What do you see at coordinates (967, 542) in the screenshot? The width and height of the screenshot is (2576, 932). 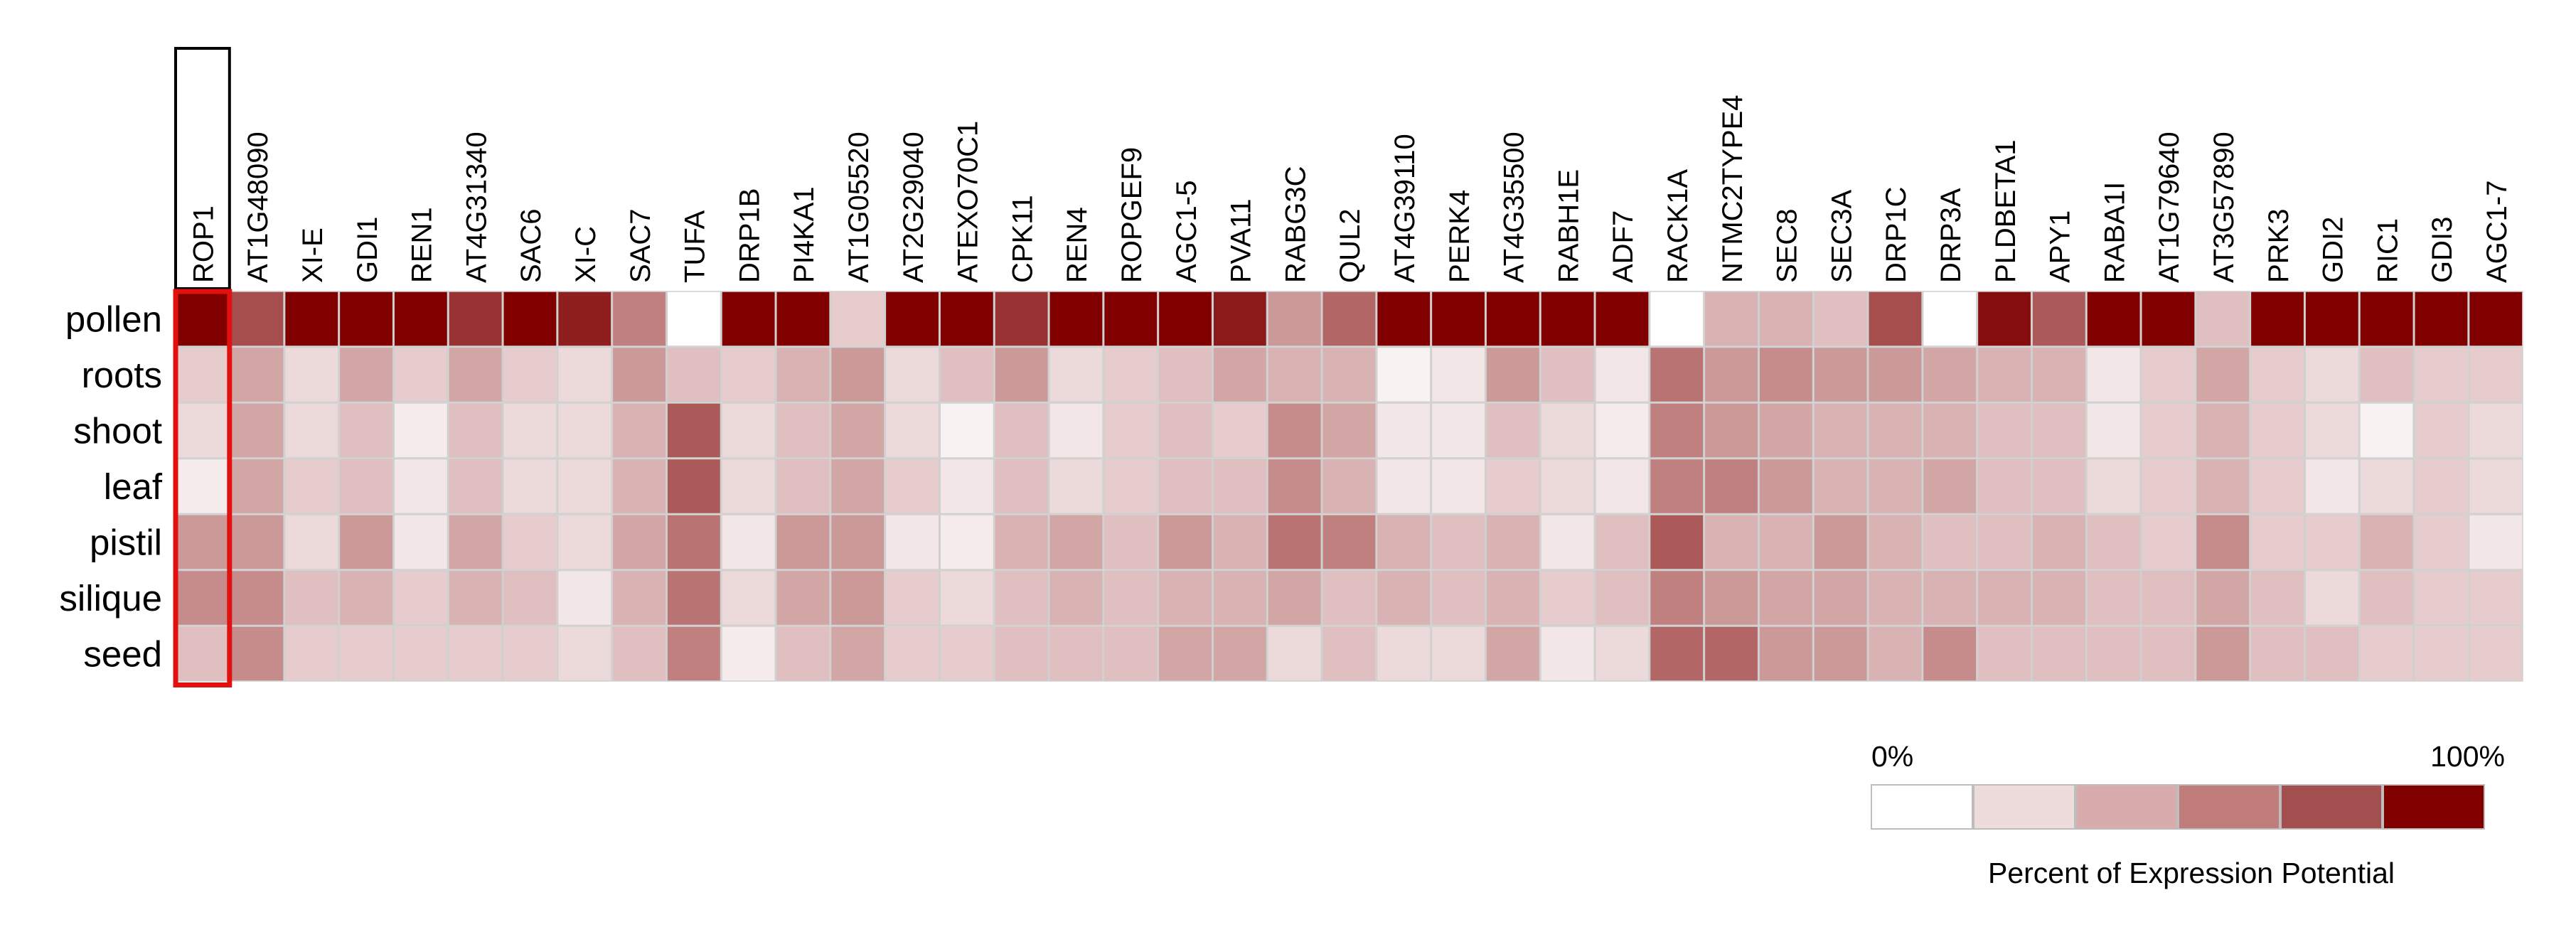 I see `heatmap-cell-pistil-ATEXO70C1` at bounding box center [967, 542].